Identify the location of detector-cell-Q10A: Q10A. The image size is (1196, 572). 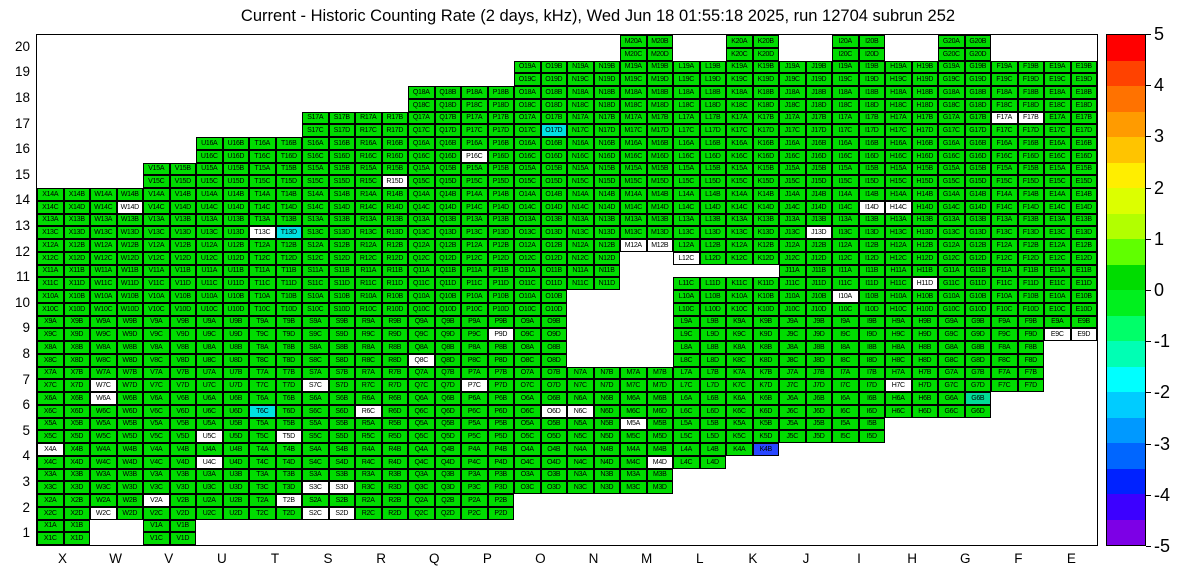
(421, 296).